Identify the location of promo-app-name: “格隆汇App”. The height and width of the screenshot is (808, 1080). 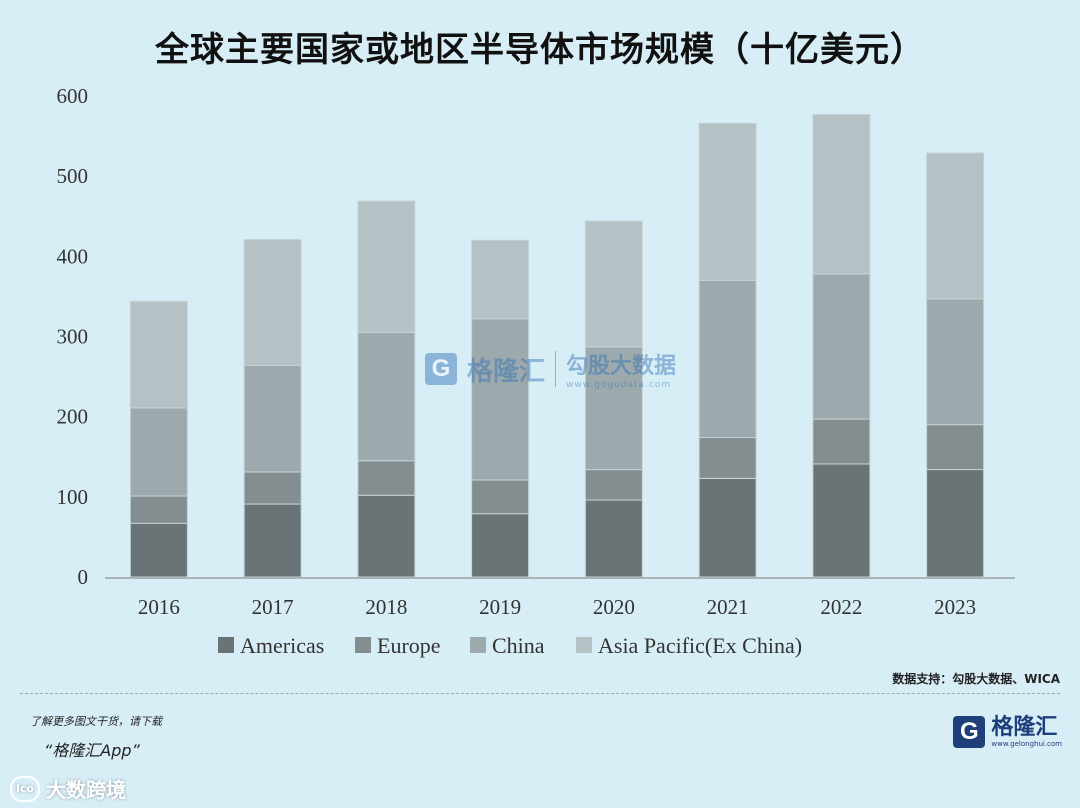
(92, 750).